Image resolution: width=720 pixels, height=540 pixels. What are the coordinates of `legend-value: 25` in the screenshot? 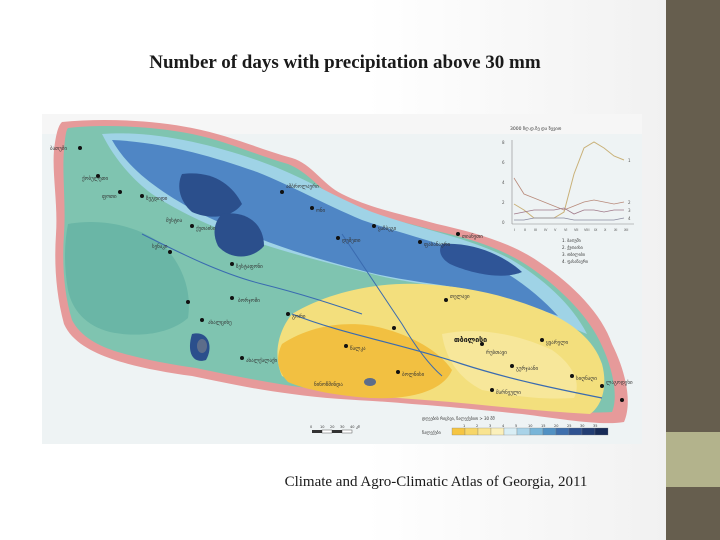 It's located at (569, 426).